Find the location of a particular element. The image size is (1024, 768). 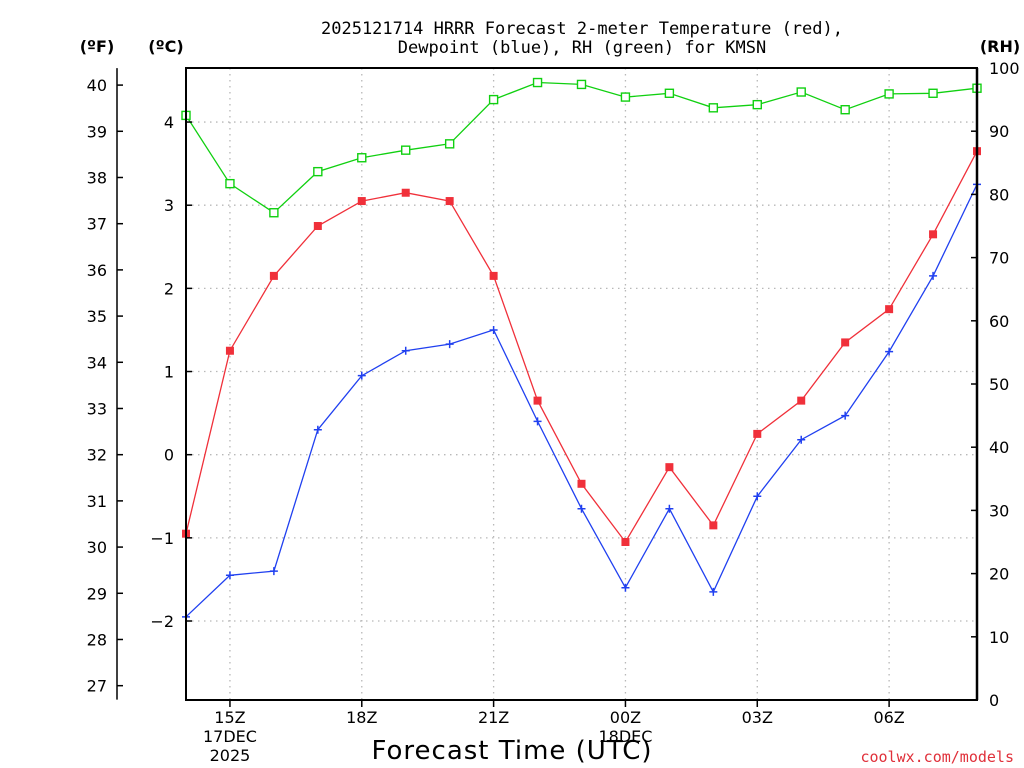

rh-tick-label-100: 100 is located at coordinates (1004, 68).